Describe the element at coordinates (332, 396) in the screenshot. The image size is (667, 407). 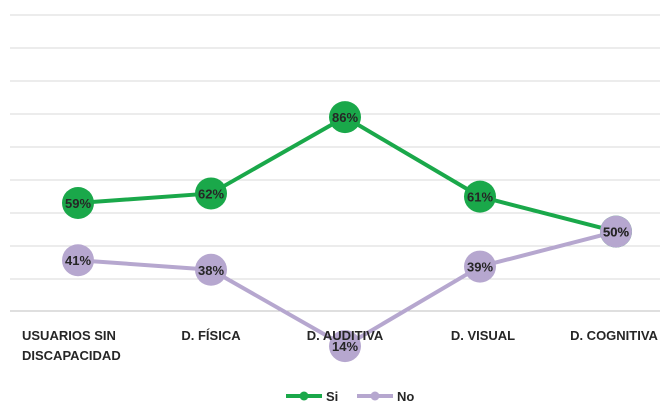
I see `legend-label-si: Si` at that location.